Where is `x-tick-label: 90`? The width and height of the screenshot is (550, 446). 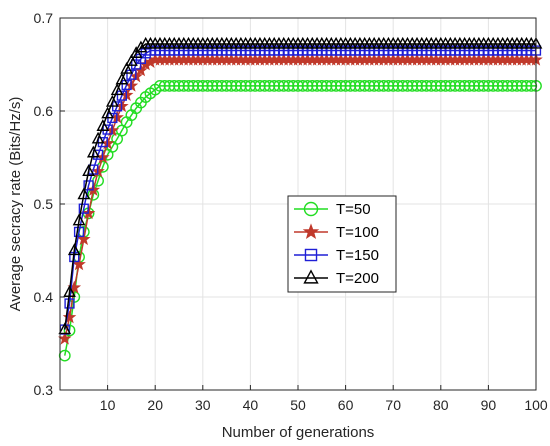
x-tick-label: 90 is located at coordinates (489, 405).